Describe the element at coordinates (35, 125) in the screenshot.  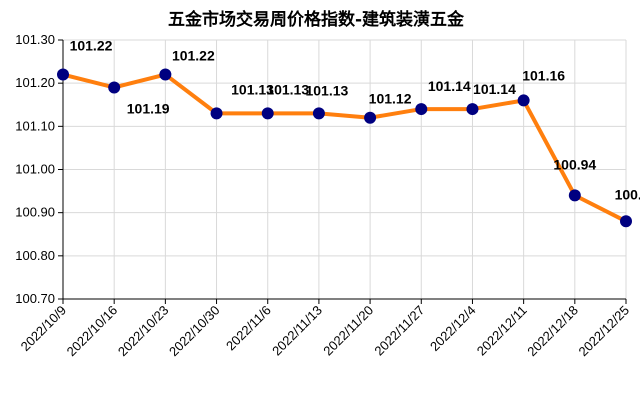
I see `y-tick-label: 101.10` at that location.